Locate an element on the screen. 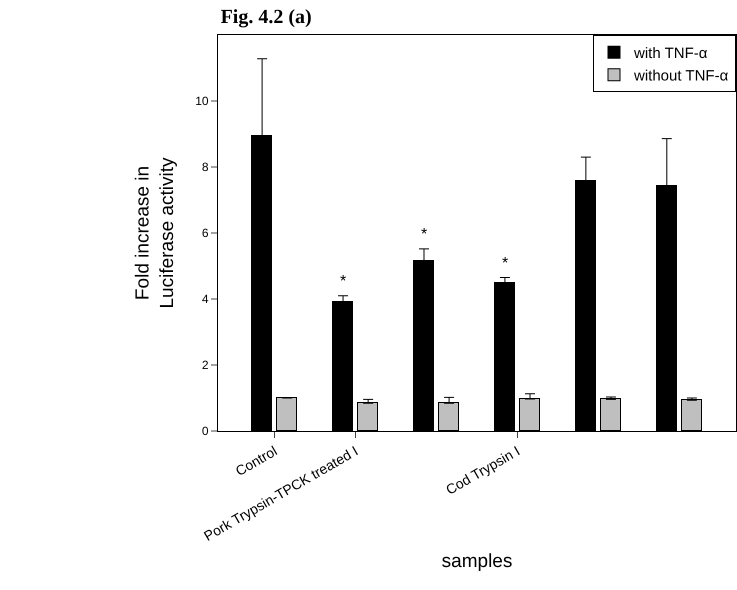  y-tick-label: 4 is located at coordinates (205, 299).